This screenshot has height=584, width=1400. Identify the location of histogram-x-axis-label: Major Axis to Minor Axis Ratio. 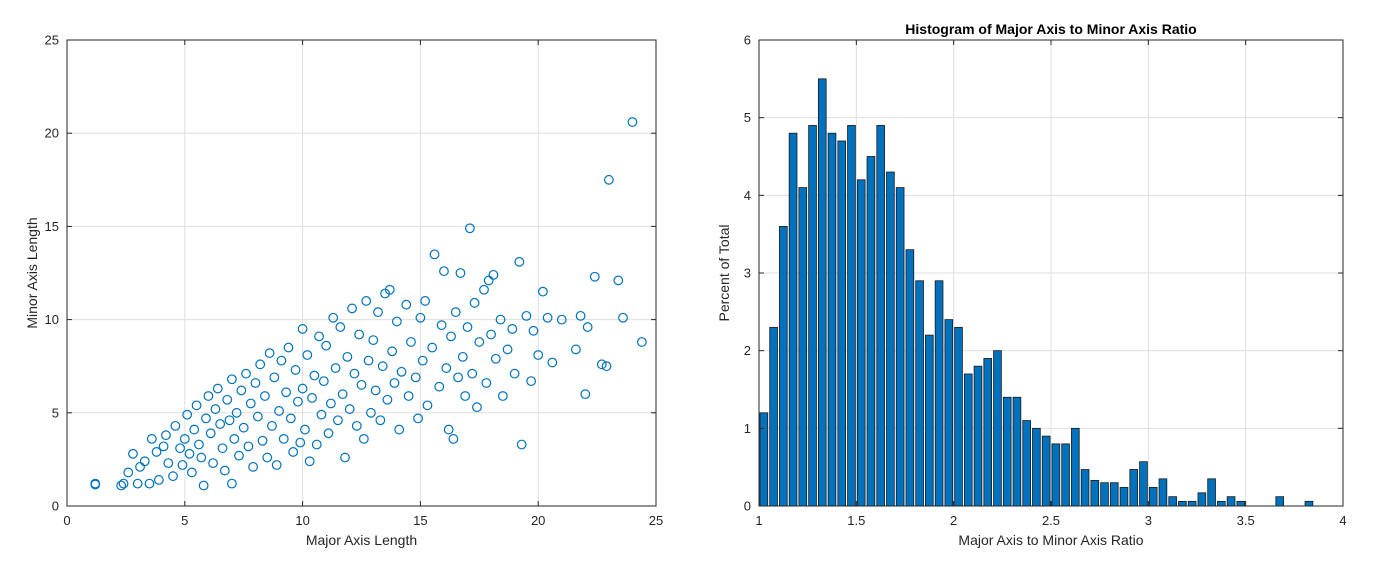
(1050, 540).